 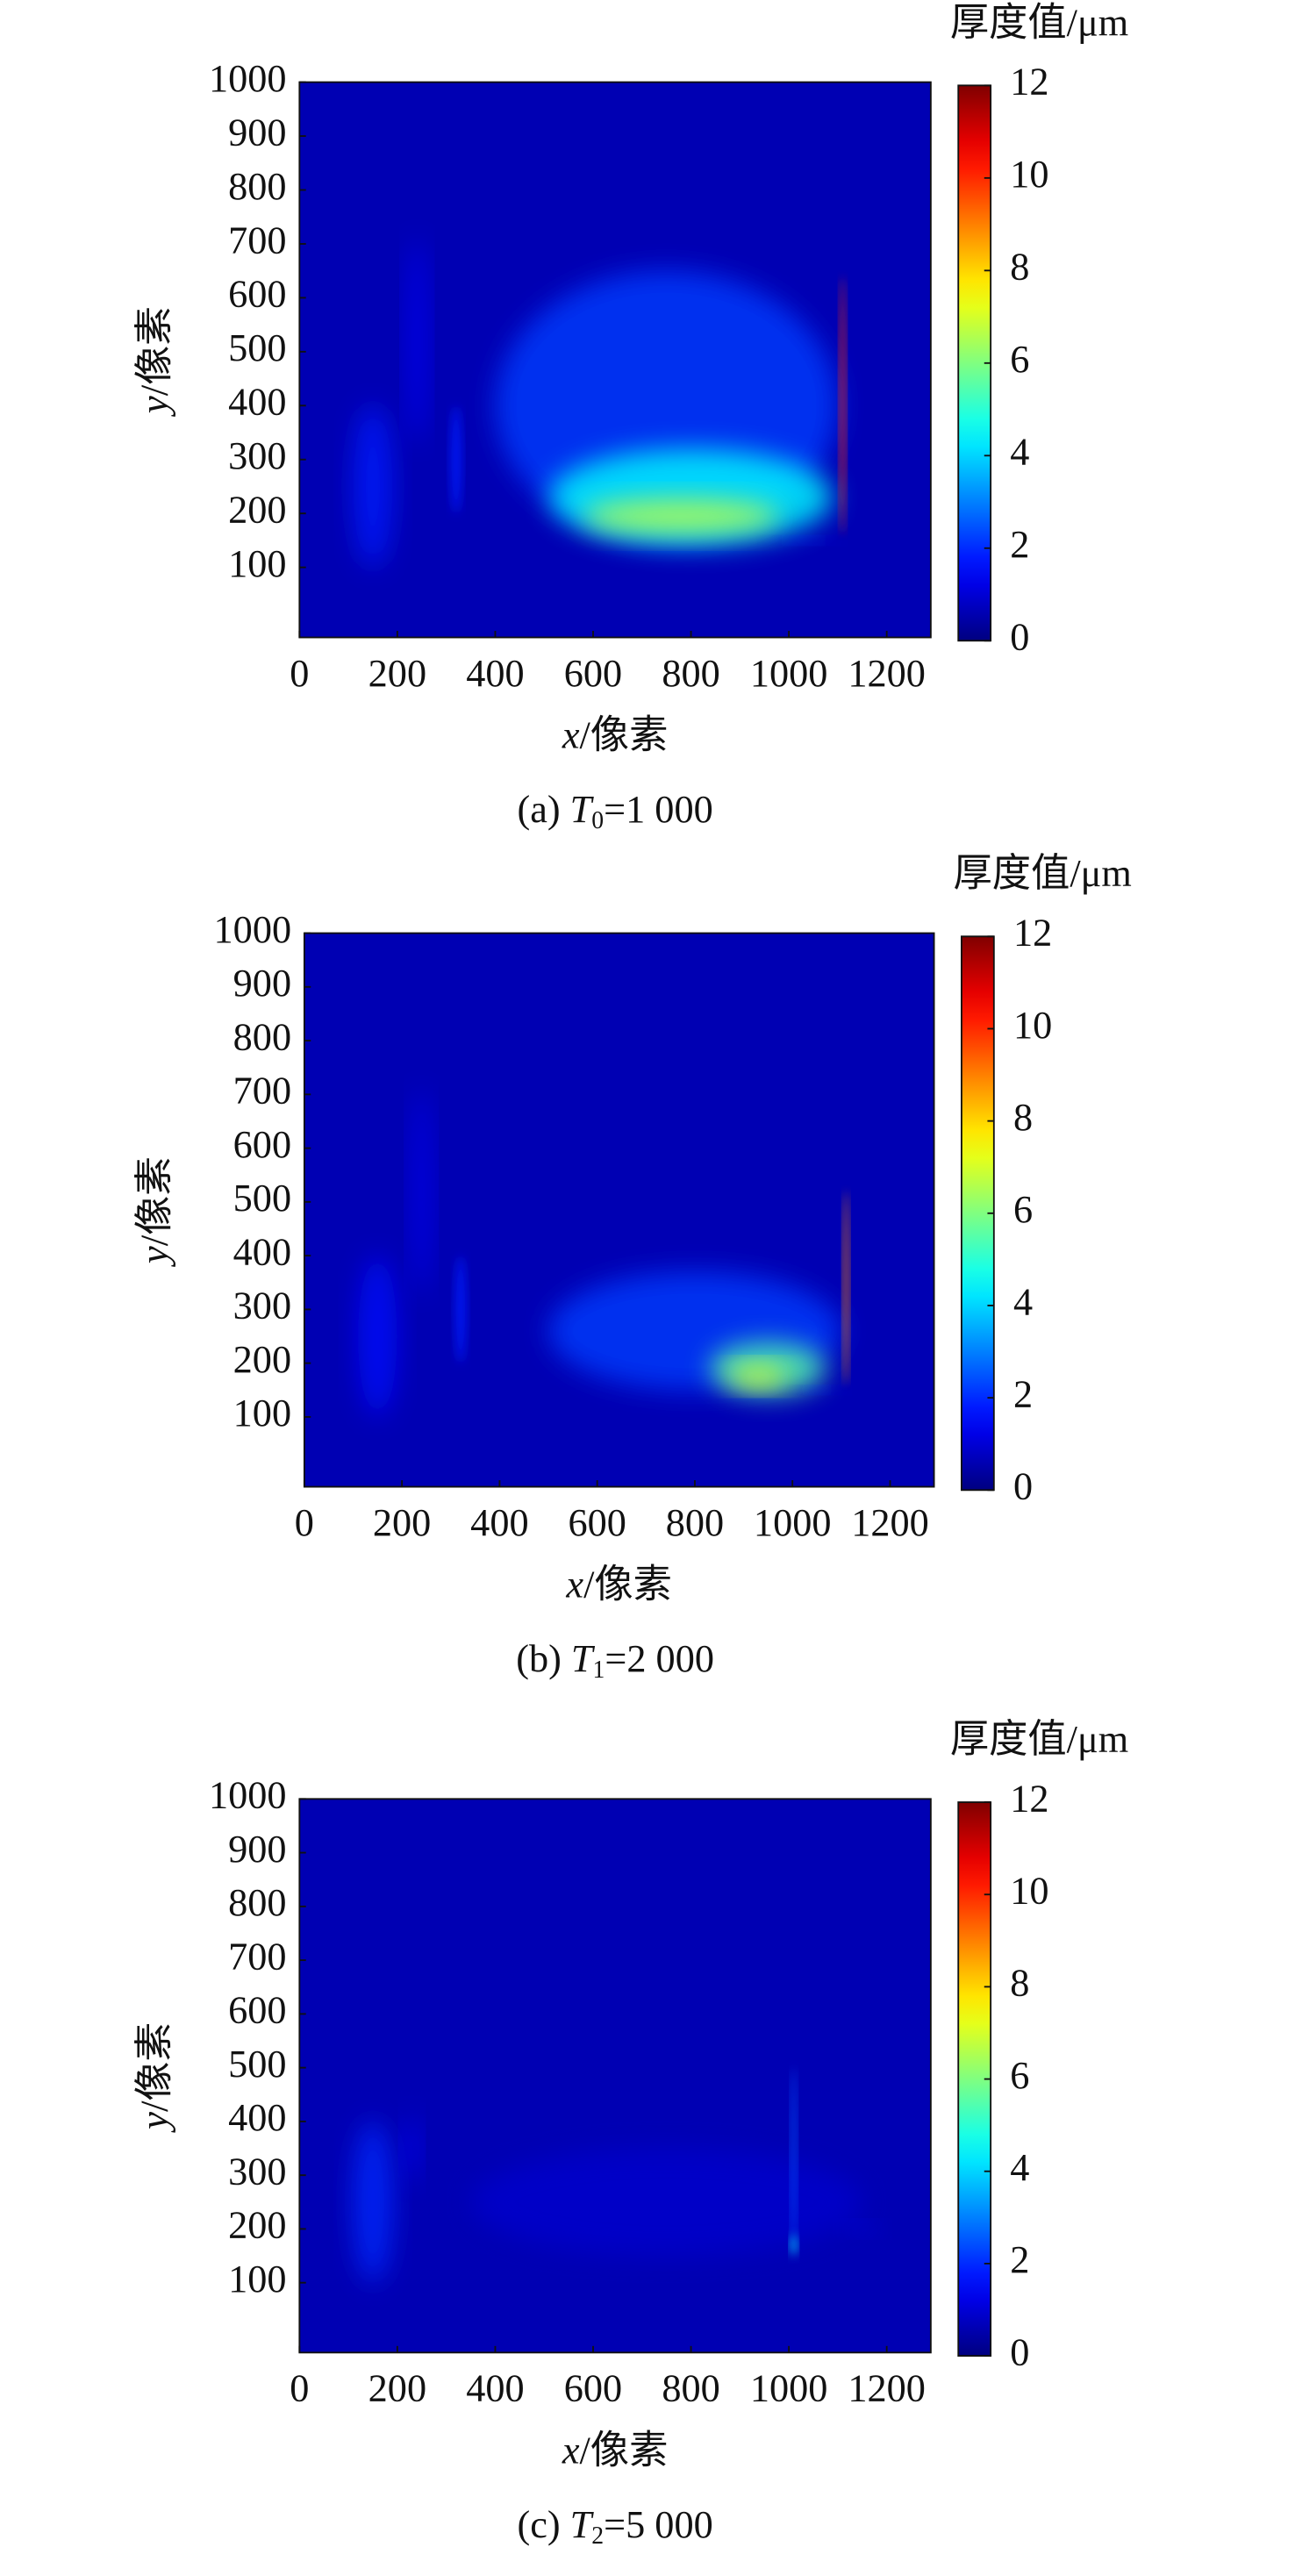 I want to click on caption-value: =2 000, so click(x=659, y=1658).